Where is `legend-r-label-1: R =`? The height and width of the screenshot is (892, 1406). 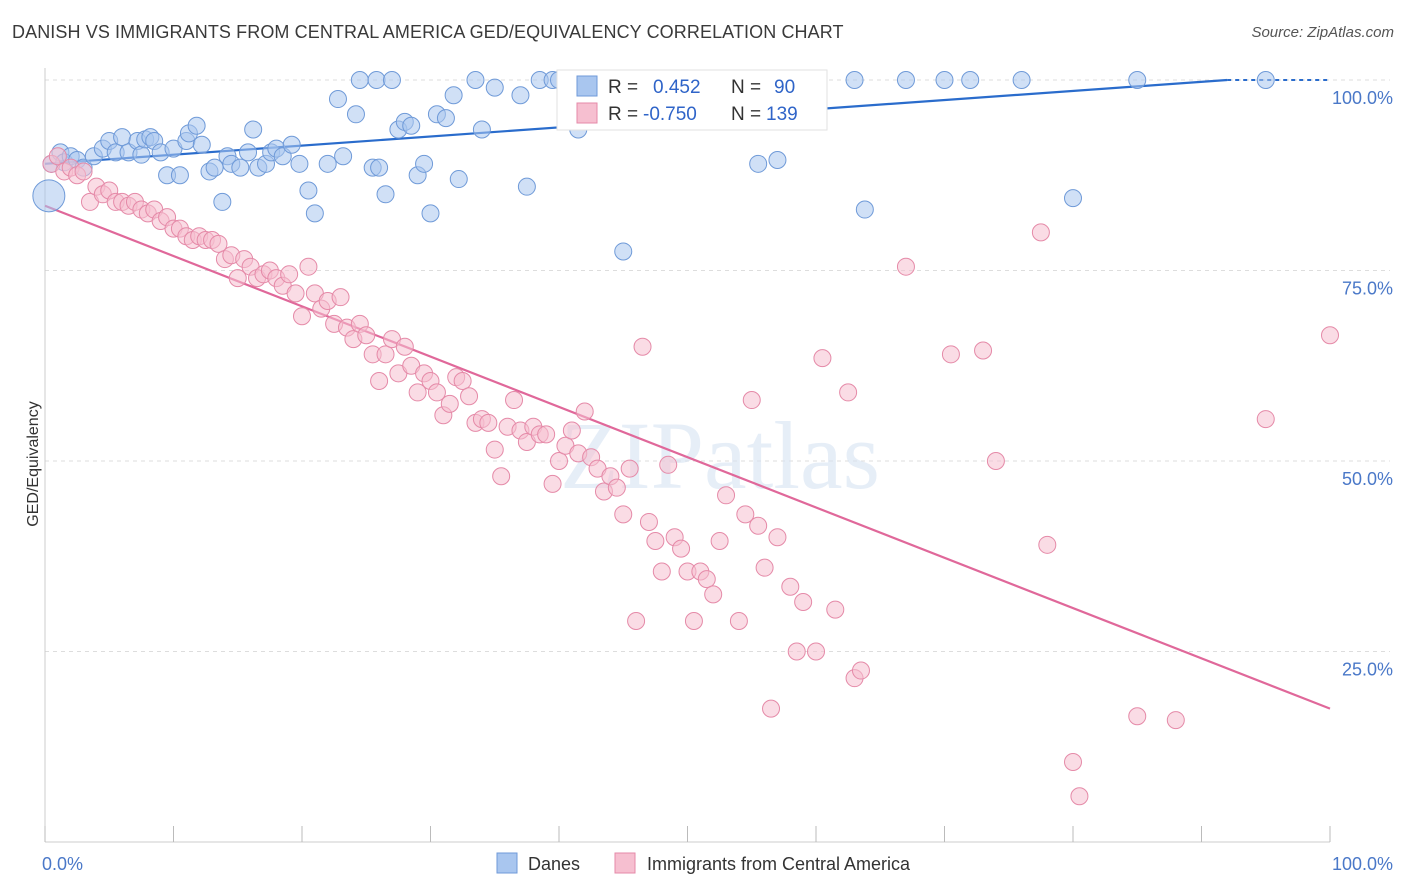
legend-r-label-1: R = is located at coordinates (623, 87).